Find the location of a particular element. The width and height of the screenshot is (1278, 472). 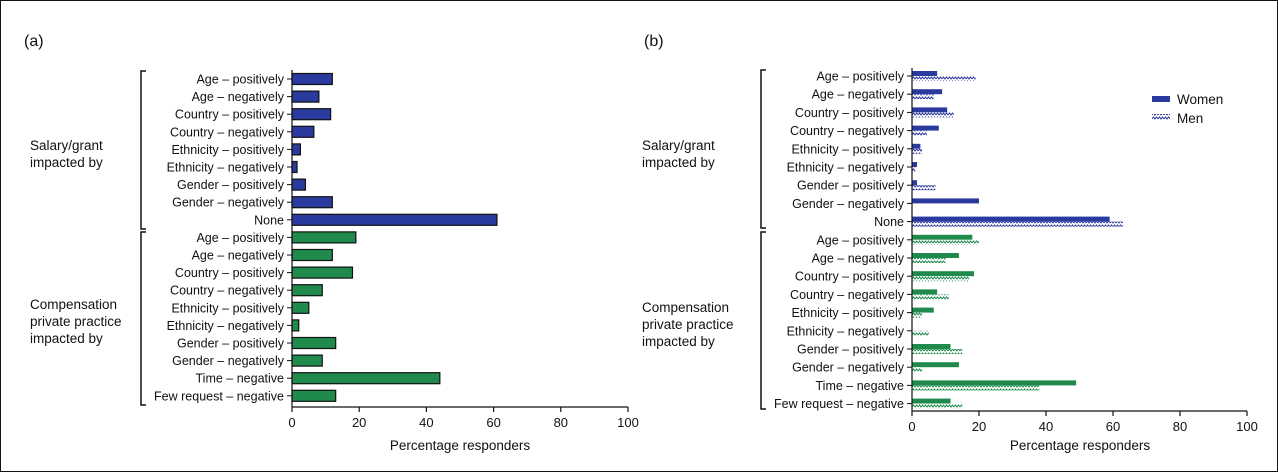

panel-a-comp-label-line-2: private practice is located at coordinates (76, 321).